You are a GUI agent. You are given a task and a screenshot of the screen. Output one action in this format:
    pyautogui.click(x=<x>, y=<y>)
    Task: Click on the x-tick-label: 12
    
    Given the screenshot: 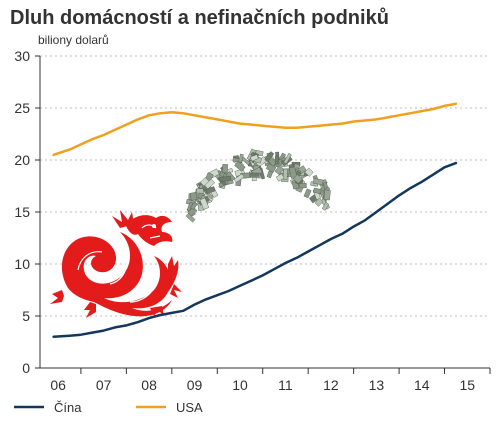 What is the action you would take?
    pyautogui.click(x=331, y=385)
    